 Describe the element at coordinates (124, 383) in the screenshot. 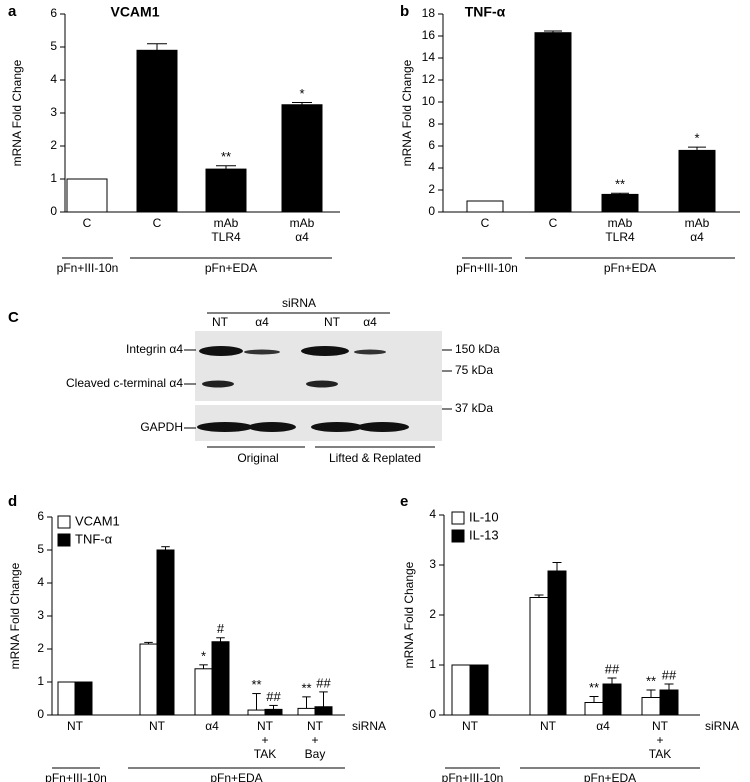

I see `band-label: Cleaved c-terminal α4` at that location.